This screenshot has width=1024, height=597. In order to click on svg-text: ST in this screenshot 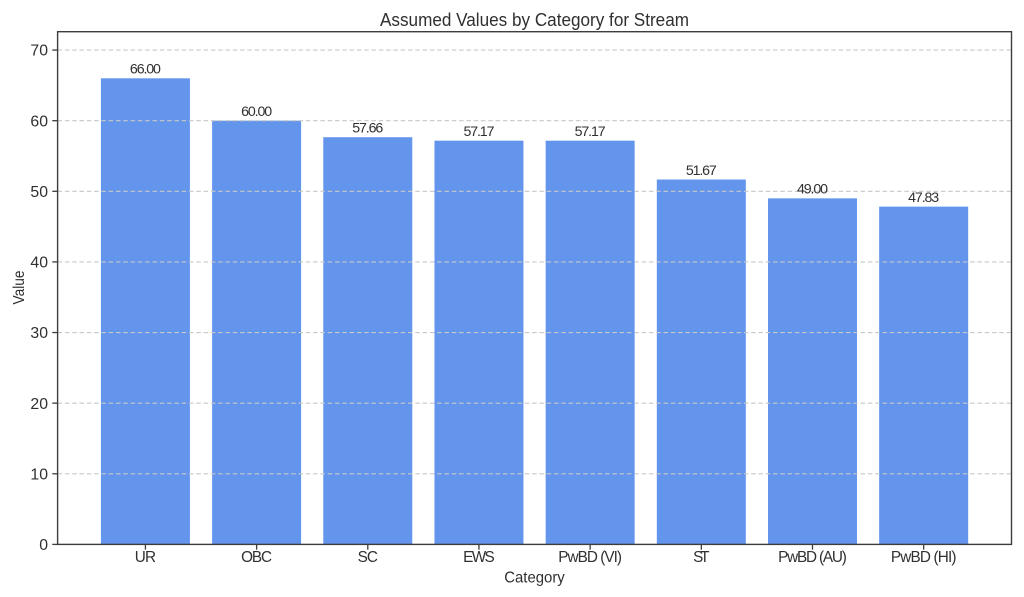, I will do `click(701, 557)`.